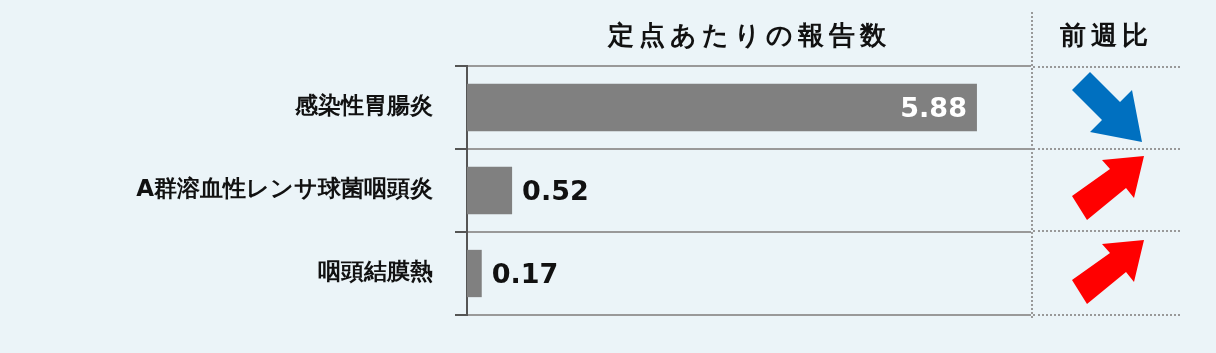  I want to click on data-label: 0.52, so click(555, 190).